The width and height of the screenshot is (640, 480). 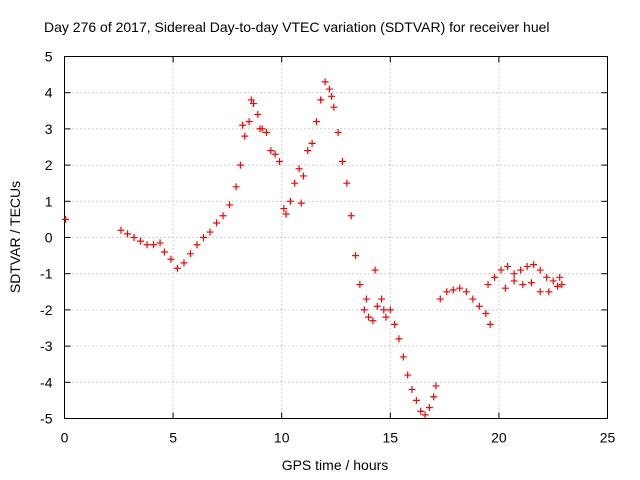 I want to click on y-tick-label: -1, so click(x=46, y=274).